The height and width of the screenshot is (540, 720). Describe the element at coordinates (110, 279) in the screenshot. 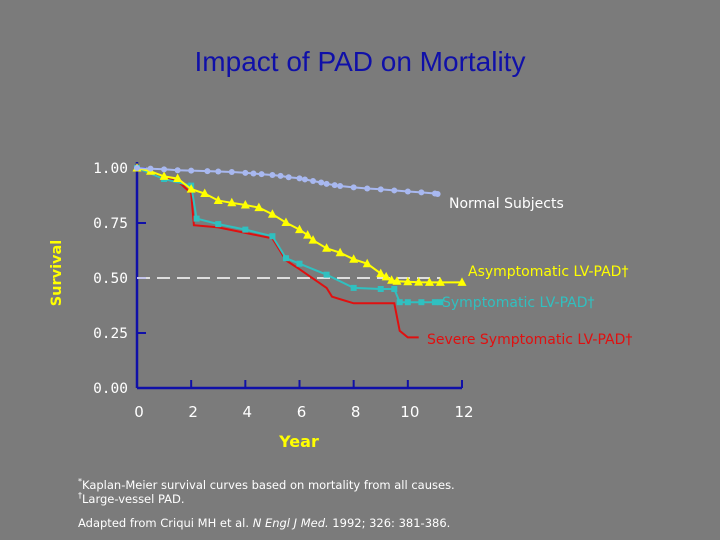

I see `y-tick-label: 0.50` at that location.